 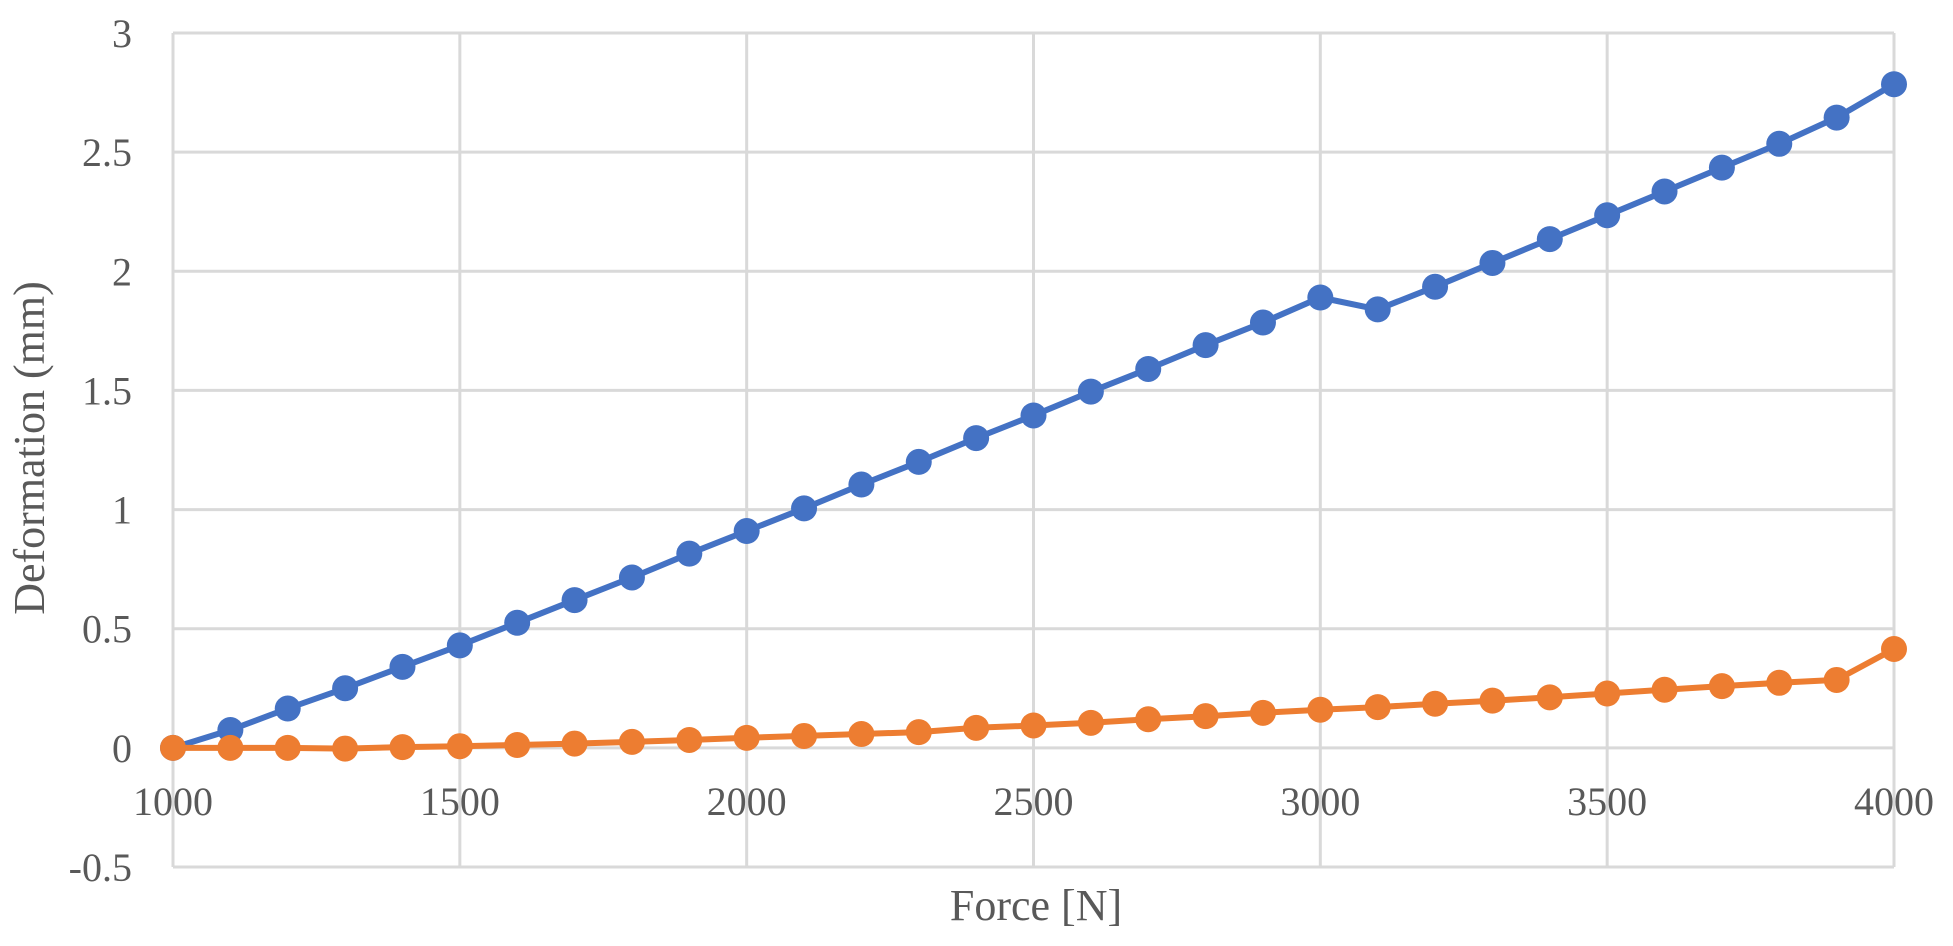 I want to click on y-tick-label: -0.5, so click(x=100, y=867).